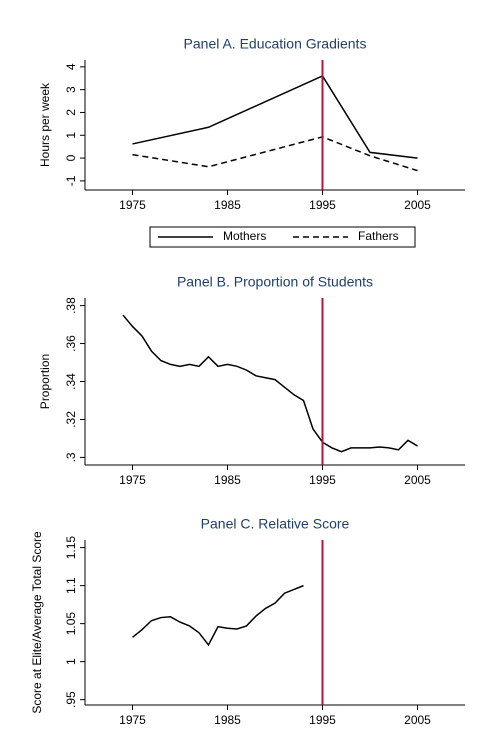 This screenshot has width=496, height=751. Describe the element at coordinates (282, 237) in the screenshot. I see `legend-box` at that location.